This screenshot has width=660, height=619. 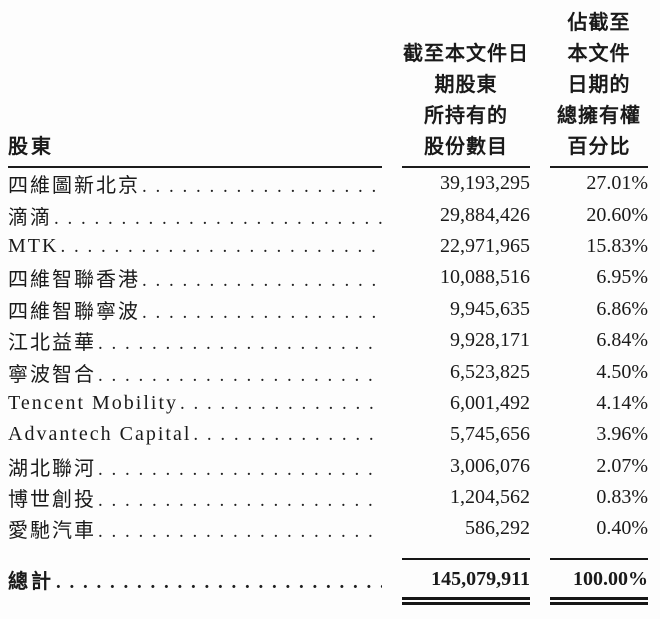 I want to click on percent-value: 3.96%, so click(x=622, y=434).